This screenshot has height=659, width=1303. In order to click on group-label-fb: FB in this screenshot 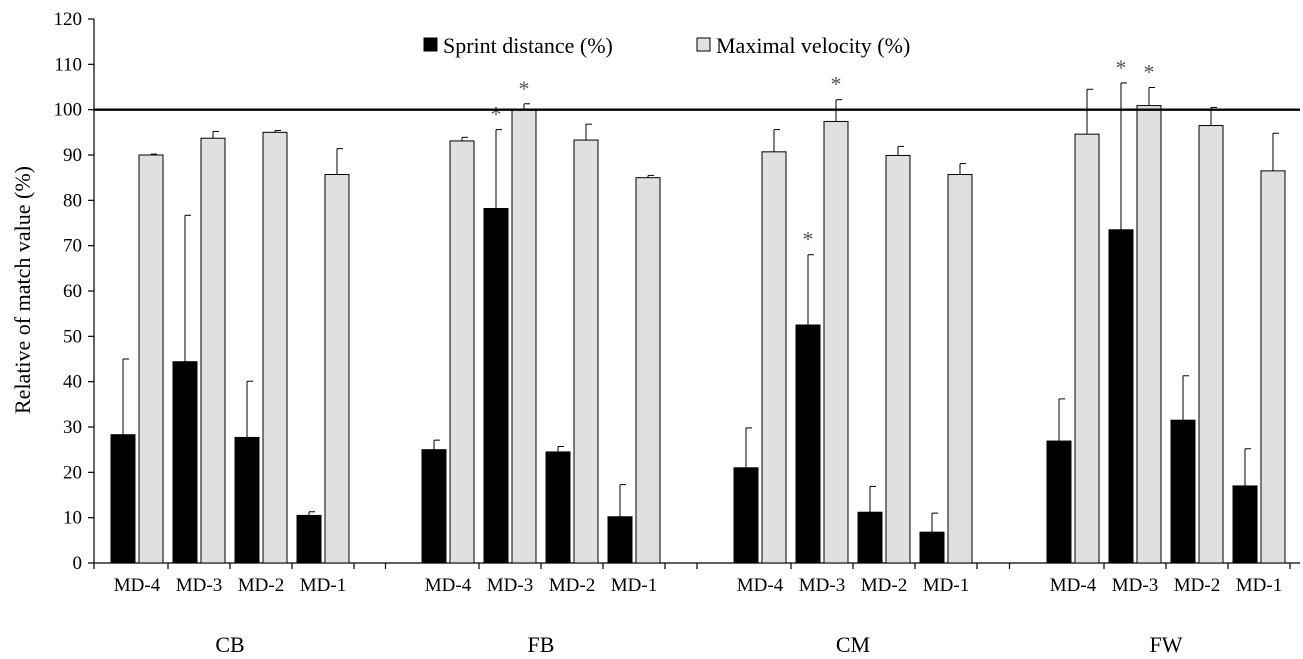, I will do `click(541, 644)`.